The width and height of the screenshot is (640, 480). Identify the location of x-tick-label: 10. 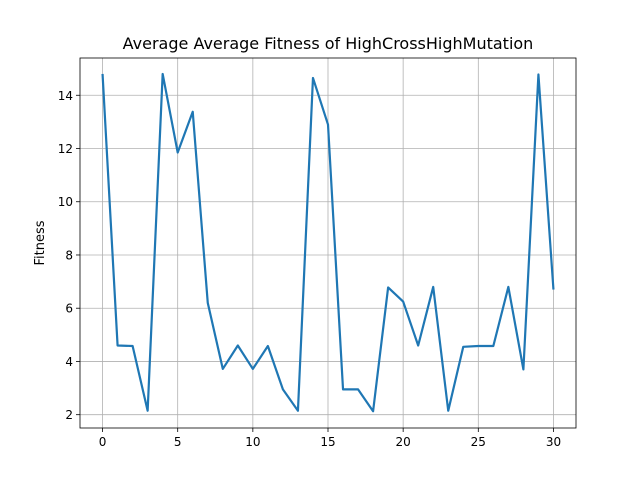
(252, 442).